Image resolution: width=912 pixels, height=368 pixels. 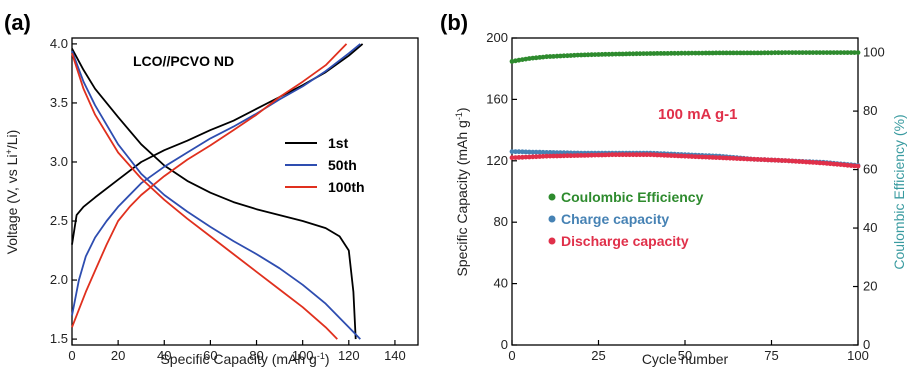 I want to click on plot-b-xtick-label: 0, so click(x=511, y=355).